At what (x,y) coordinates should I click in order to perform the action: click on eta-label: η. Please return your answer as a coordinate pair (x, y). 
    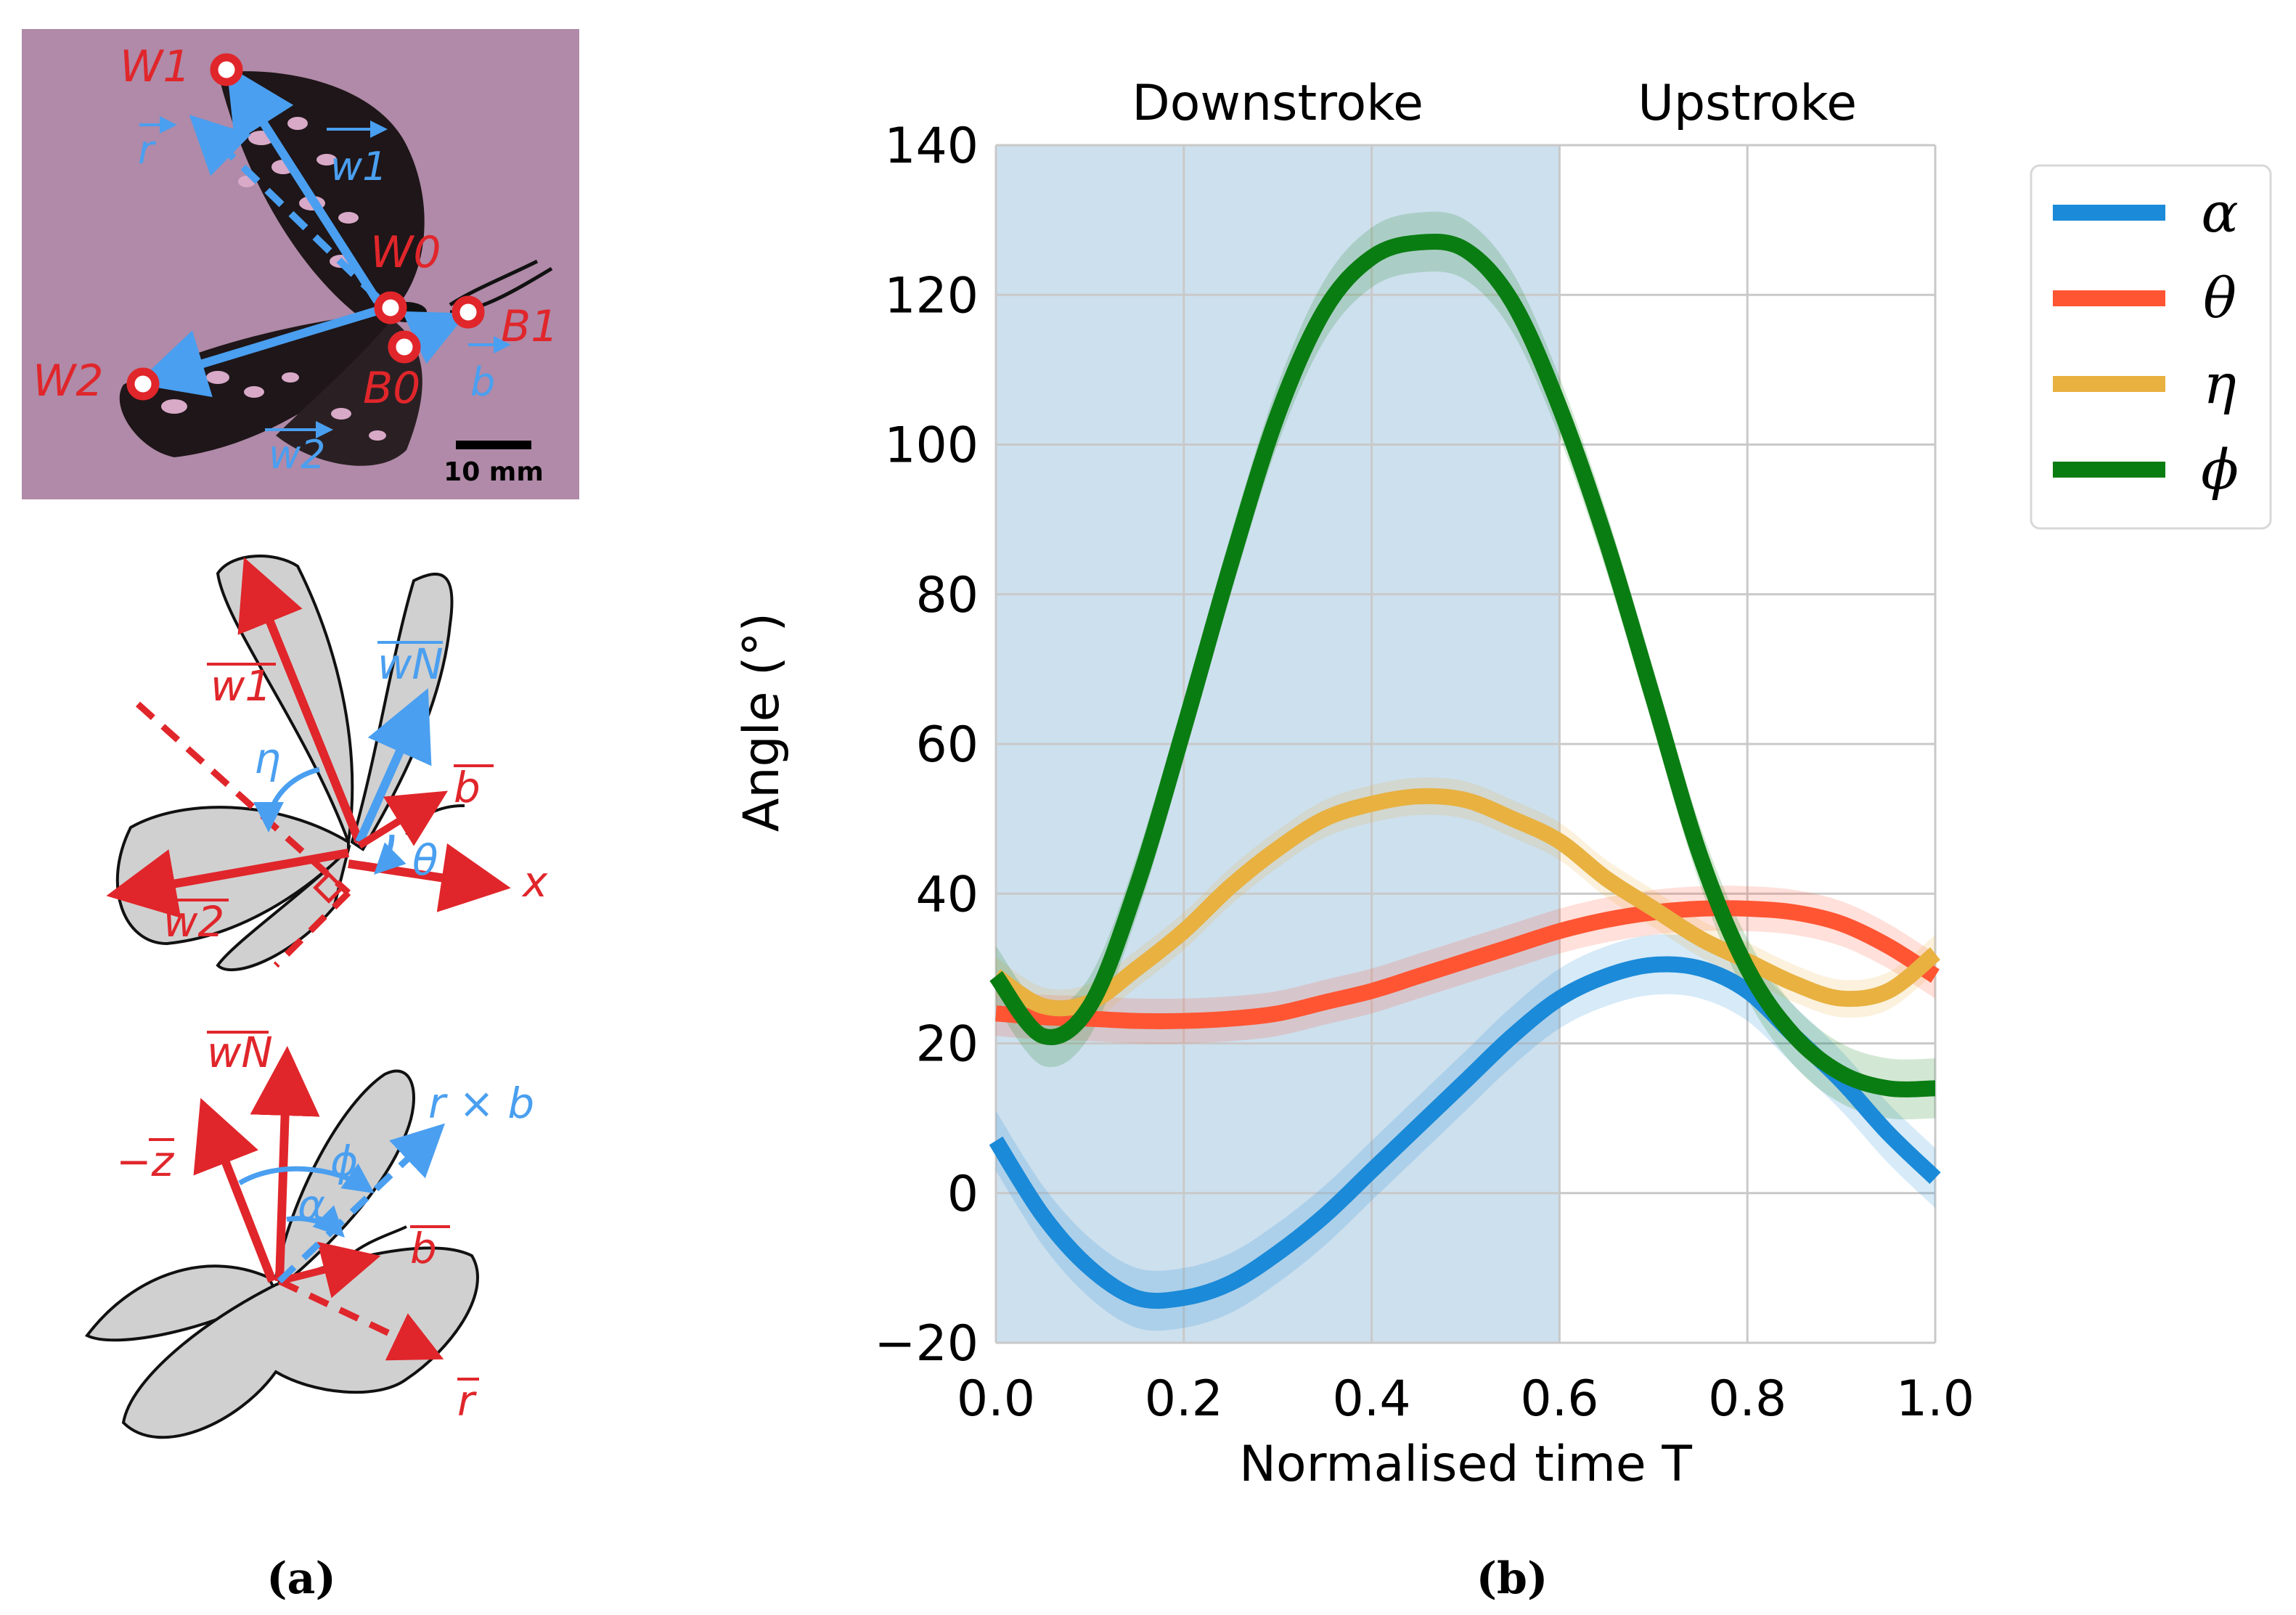
    Looking at the image, I should click on (267, 758).